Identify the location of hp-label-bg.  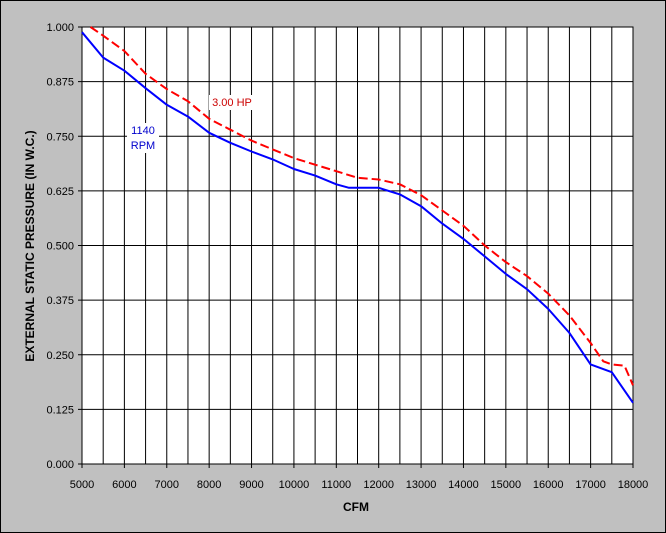
(232, 102).